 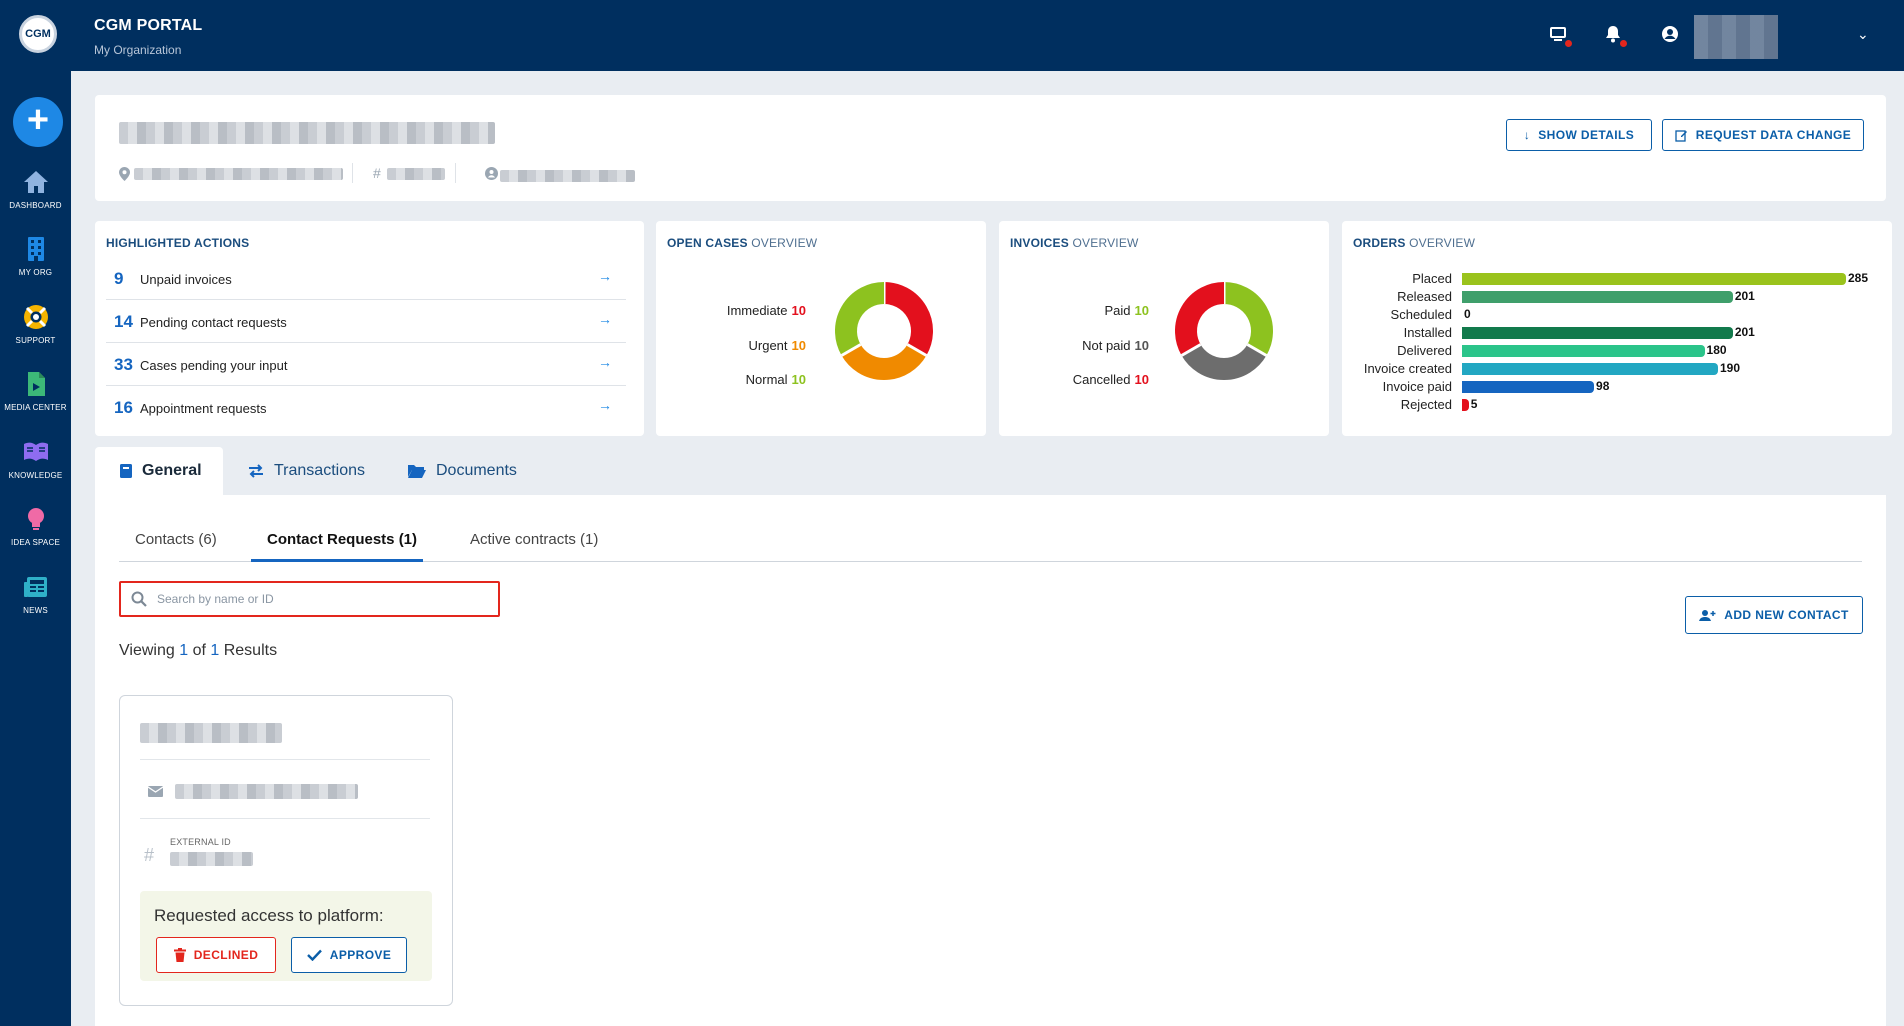 What do you see at coordinates (366, 364) in the screenshot?
I see `list-item: 33 Cases pending your input →` at bounding box center [366, 364].